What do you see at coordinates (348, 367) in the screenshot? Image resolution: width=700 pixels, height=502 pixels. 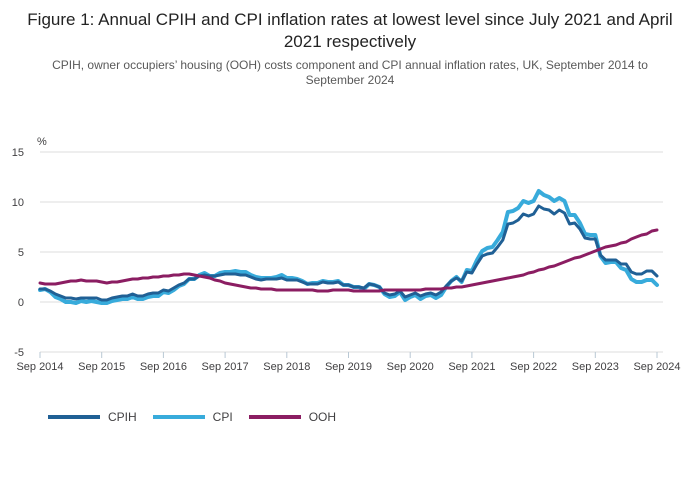 I see `x-axis-label: Sep 2019` at bounding box center [348, 367].